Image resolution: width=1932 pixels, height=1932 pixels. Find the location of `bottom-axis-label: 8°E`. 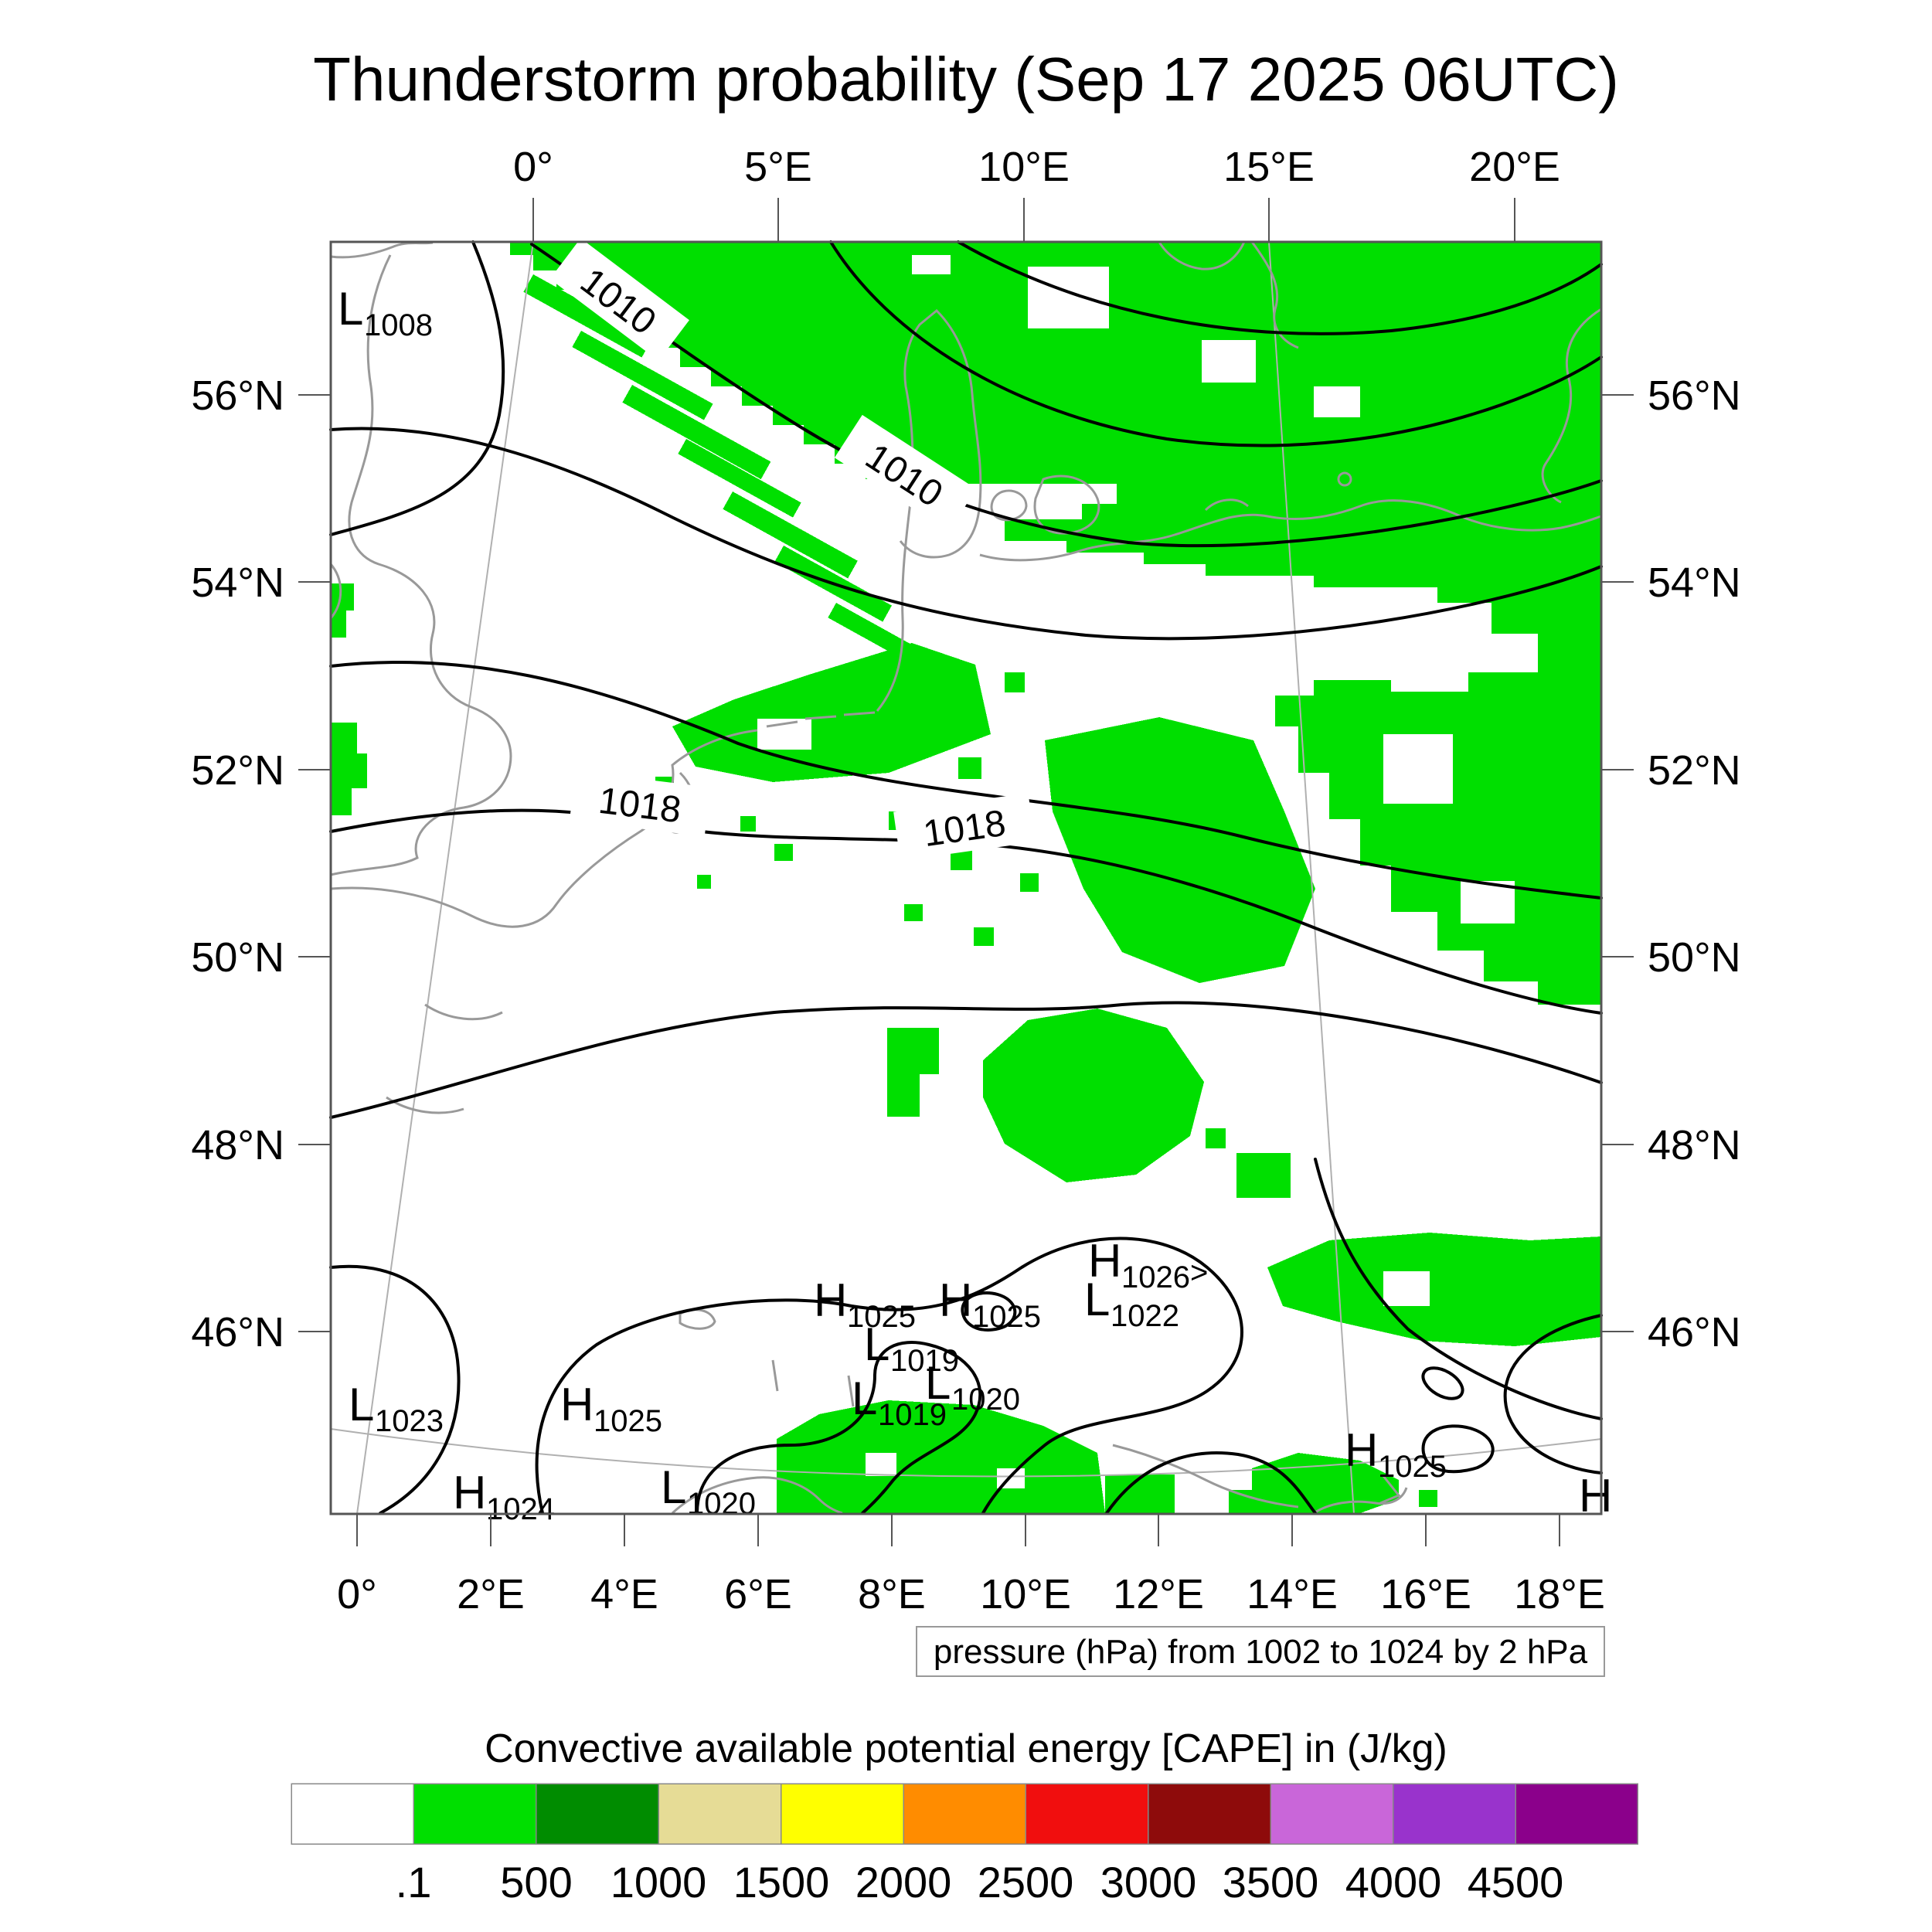

bottom-axis-label: 8°E is located at coordinates (892, 1594).